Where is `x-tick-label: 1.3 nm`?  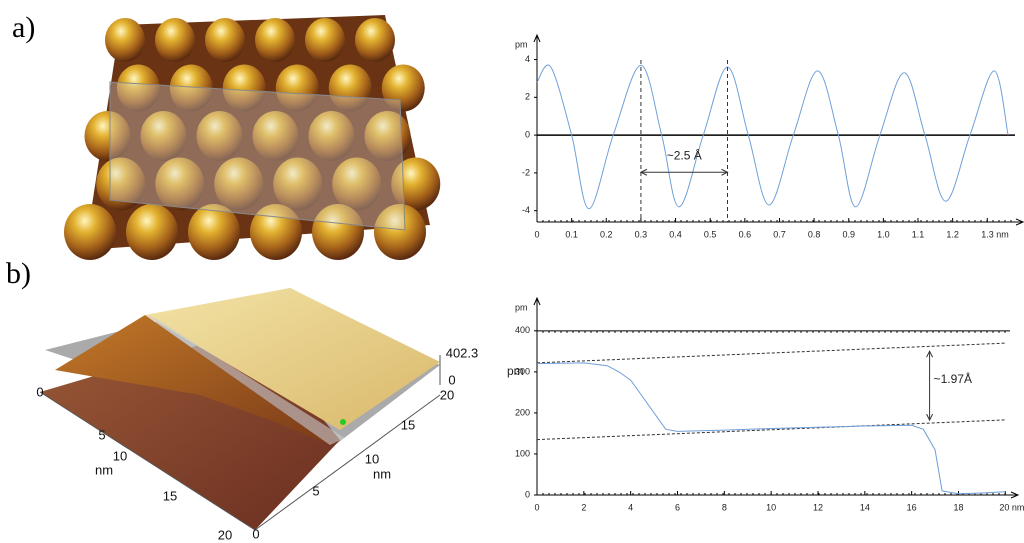 x-tick-label: 1.3 nm is located at coordinates (995, 234).